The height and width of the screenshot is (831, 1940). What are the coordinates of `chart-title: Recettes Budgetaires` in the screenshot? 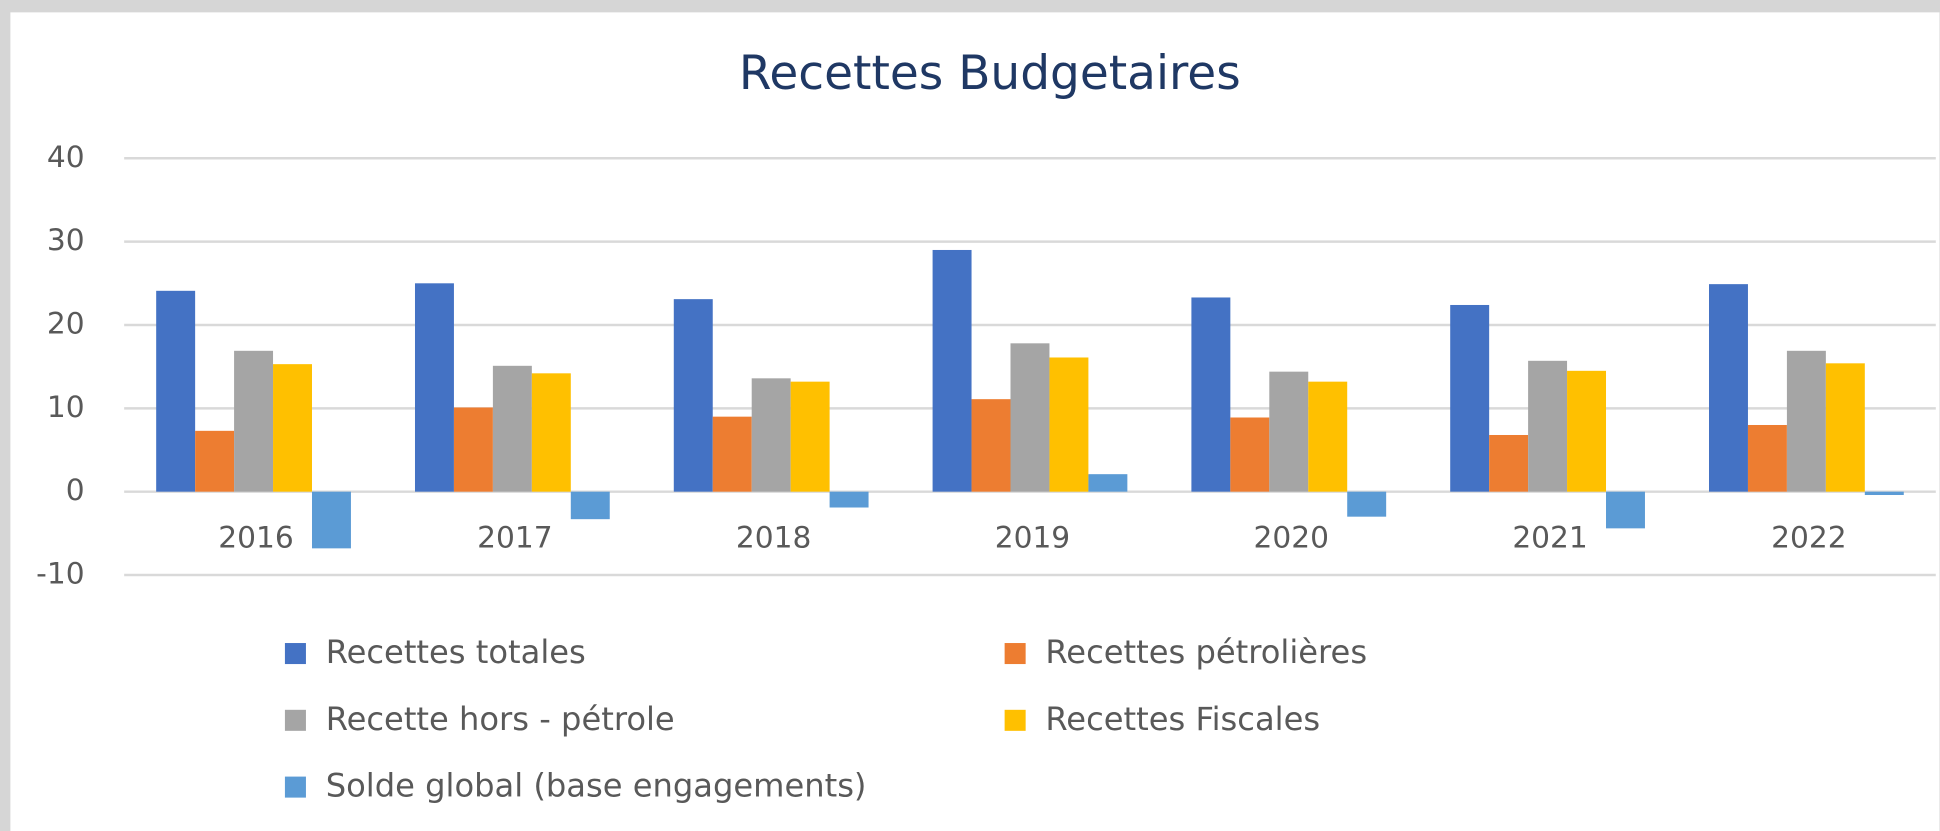 It's located at (990, 73).